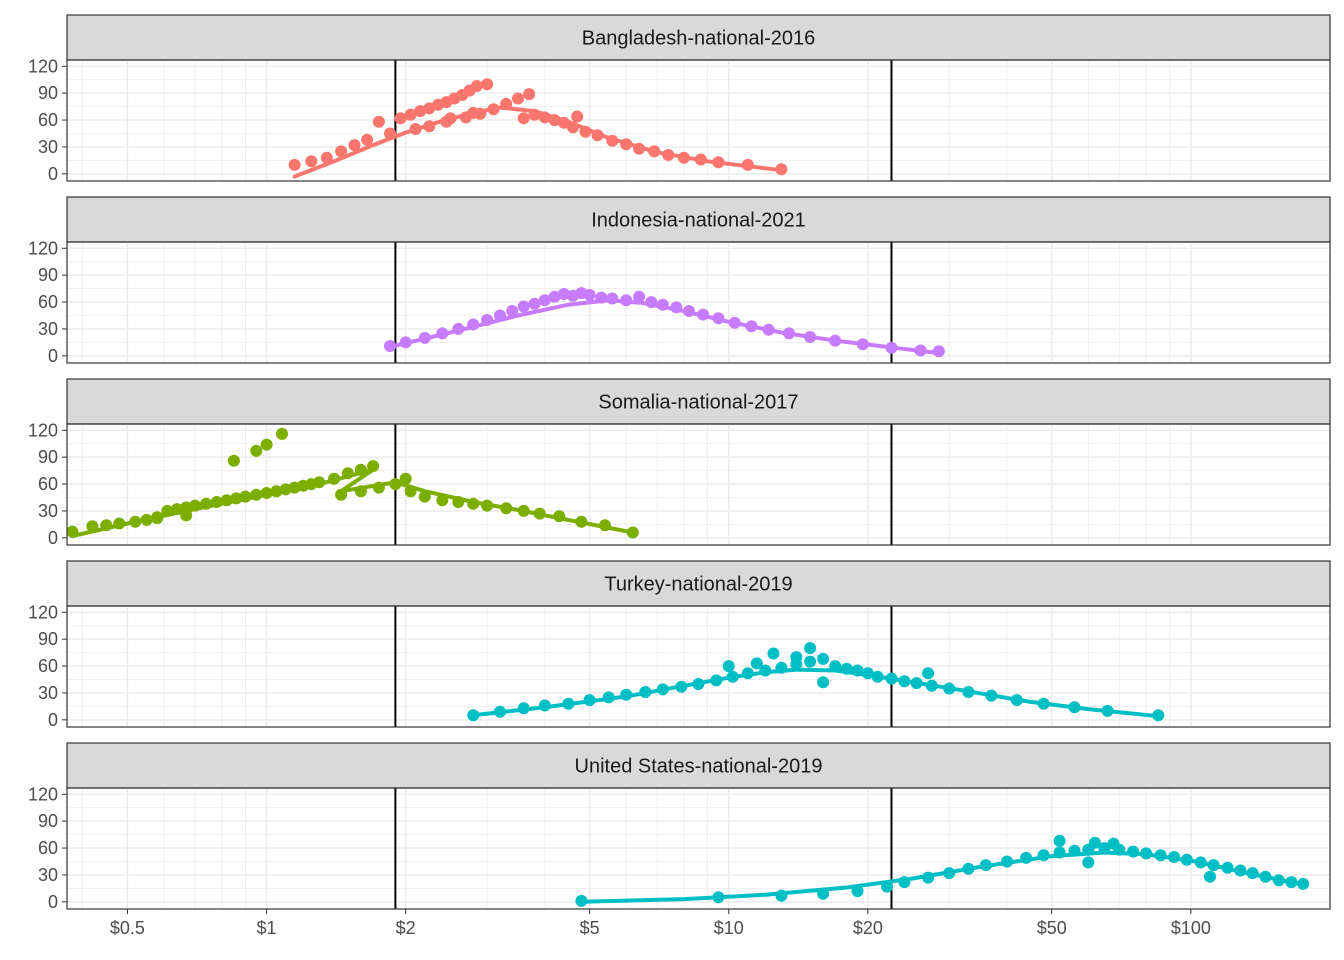 The height and width of the screenshot is (960, 1344). Describe the element at coordinates (698, 221) in the screenshot. I see `facet-strip-label: Indonesia-national-2021` at that location.